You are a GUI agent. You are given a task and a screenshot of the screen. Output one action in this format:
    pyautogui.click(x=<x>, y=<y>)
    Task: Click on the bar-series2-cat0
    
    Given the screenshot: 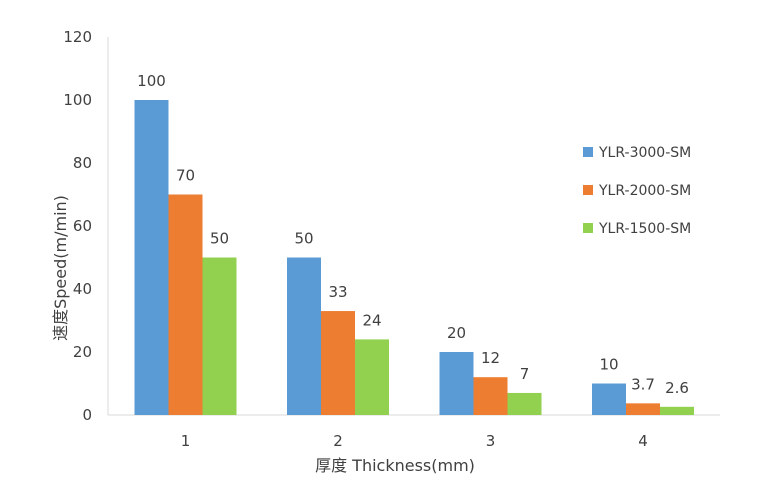 What is the action you would take?
    pyautogui.click(x=219, y=336)
    